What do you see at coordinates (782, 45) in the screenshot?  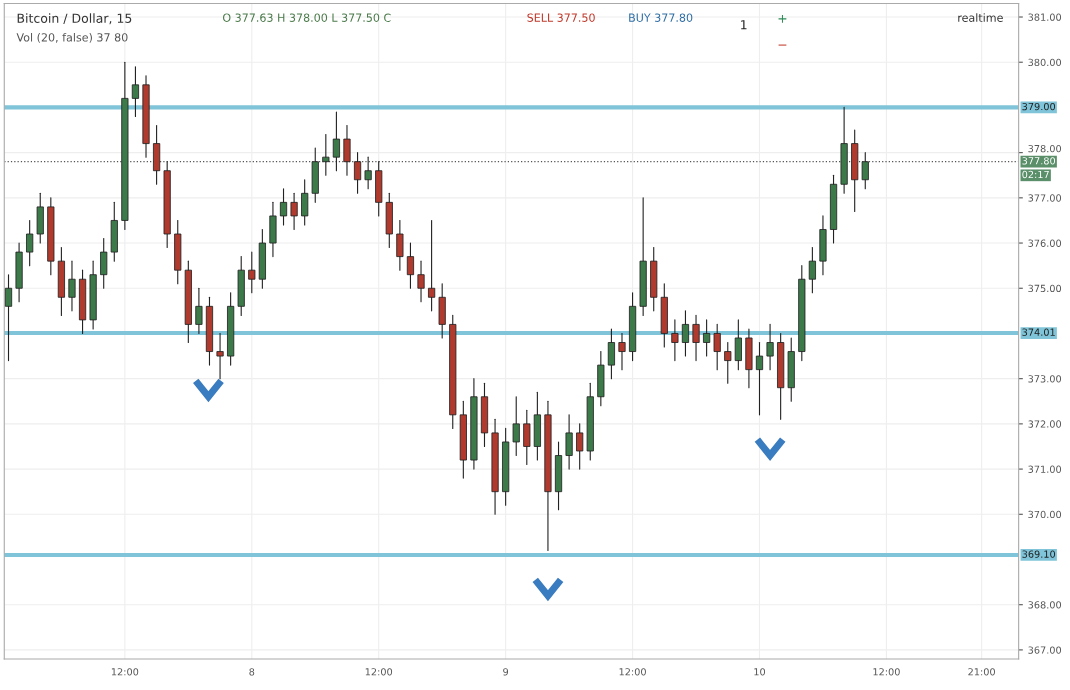 I see `annotation: −` at bounding box center [782, 45].